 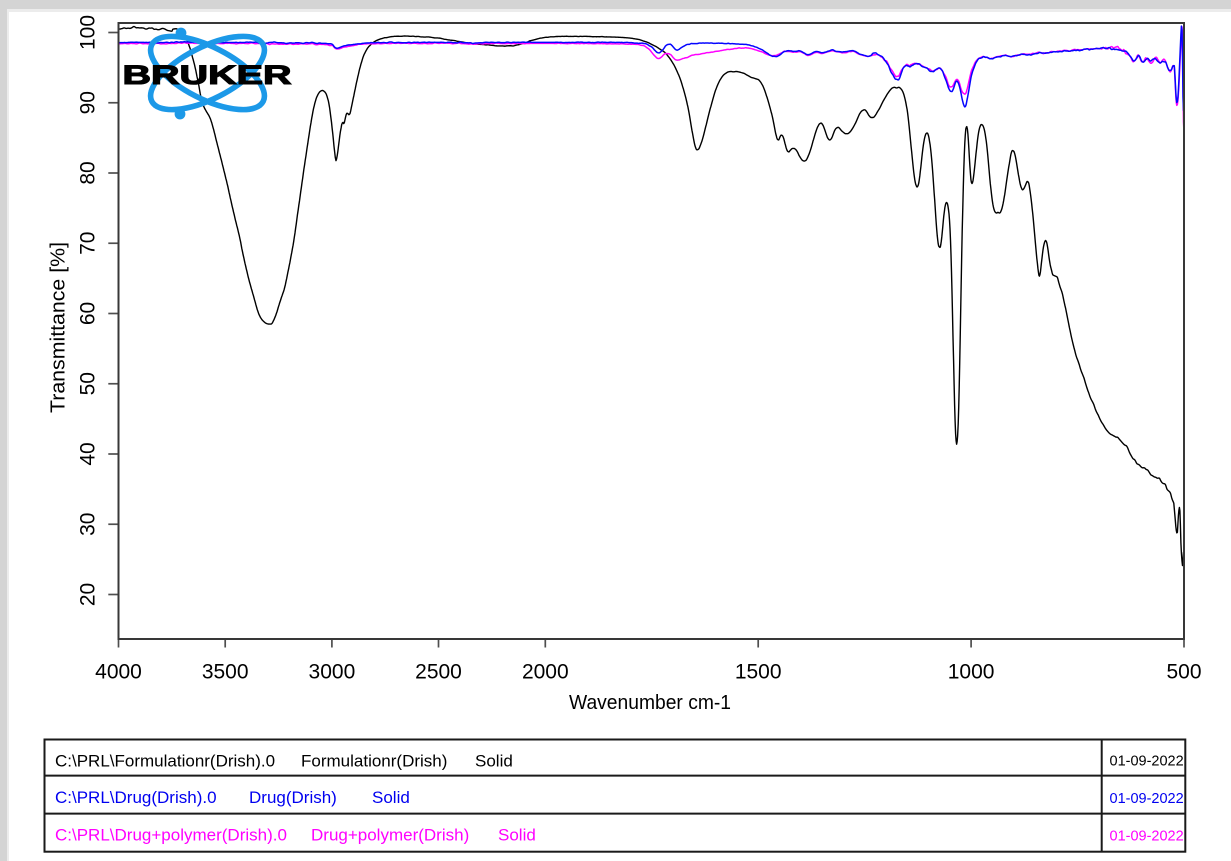 I want to click on svg-text: 40, so click(x=88, y=453).